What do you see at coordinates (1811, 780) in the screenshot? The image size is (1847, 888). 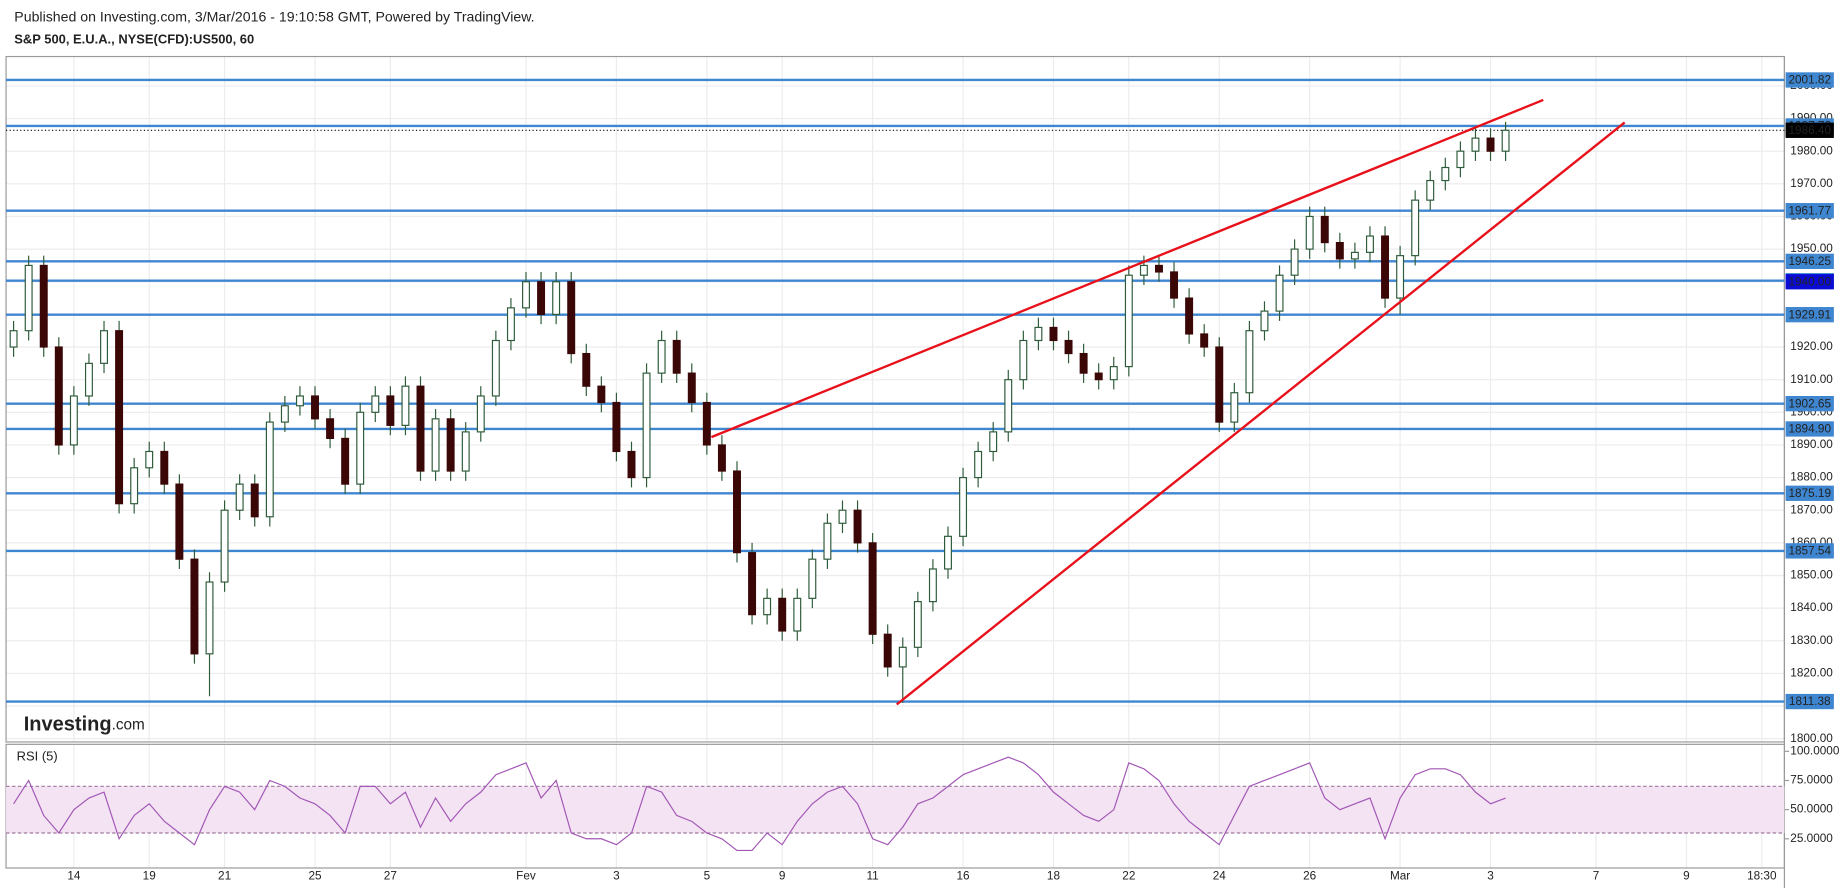 I see `rsi-tick-label: 75.0000` at bounding box center [1811, 780].